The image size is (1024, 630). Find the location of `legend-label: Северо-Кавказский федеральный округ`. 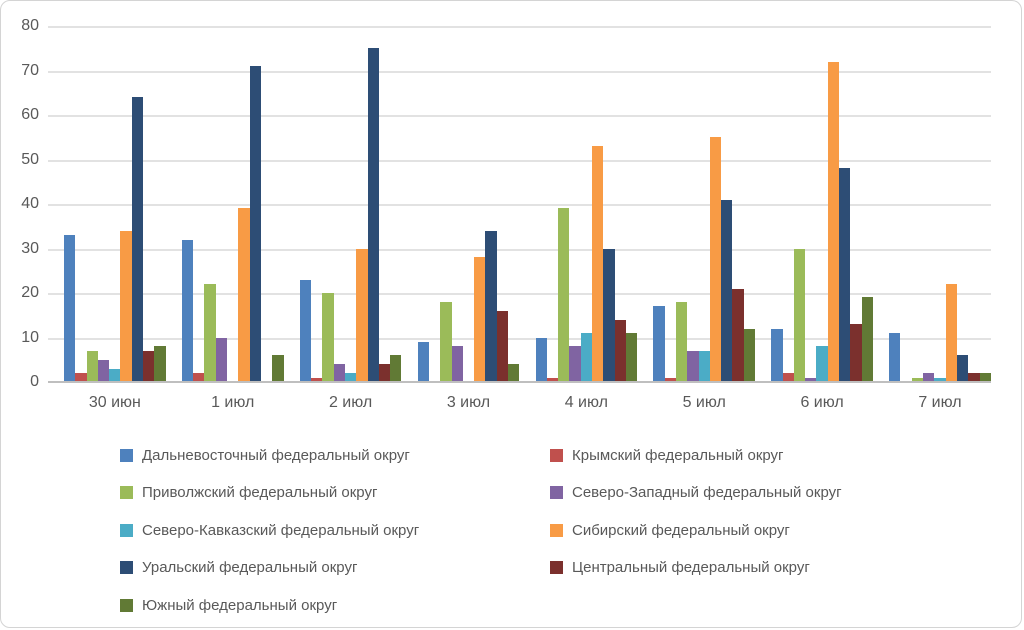

legend-label: Северо-Кавказский федеральный округ is located at coordinates (281, 530).